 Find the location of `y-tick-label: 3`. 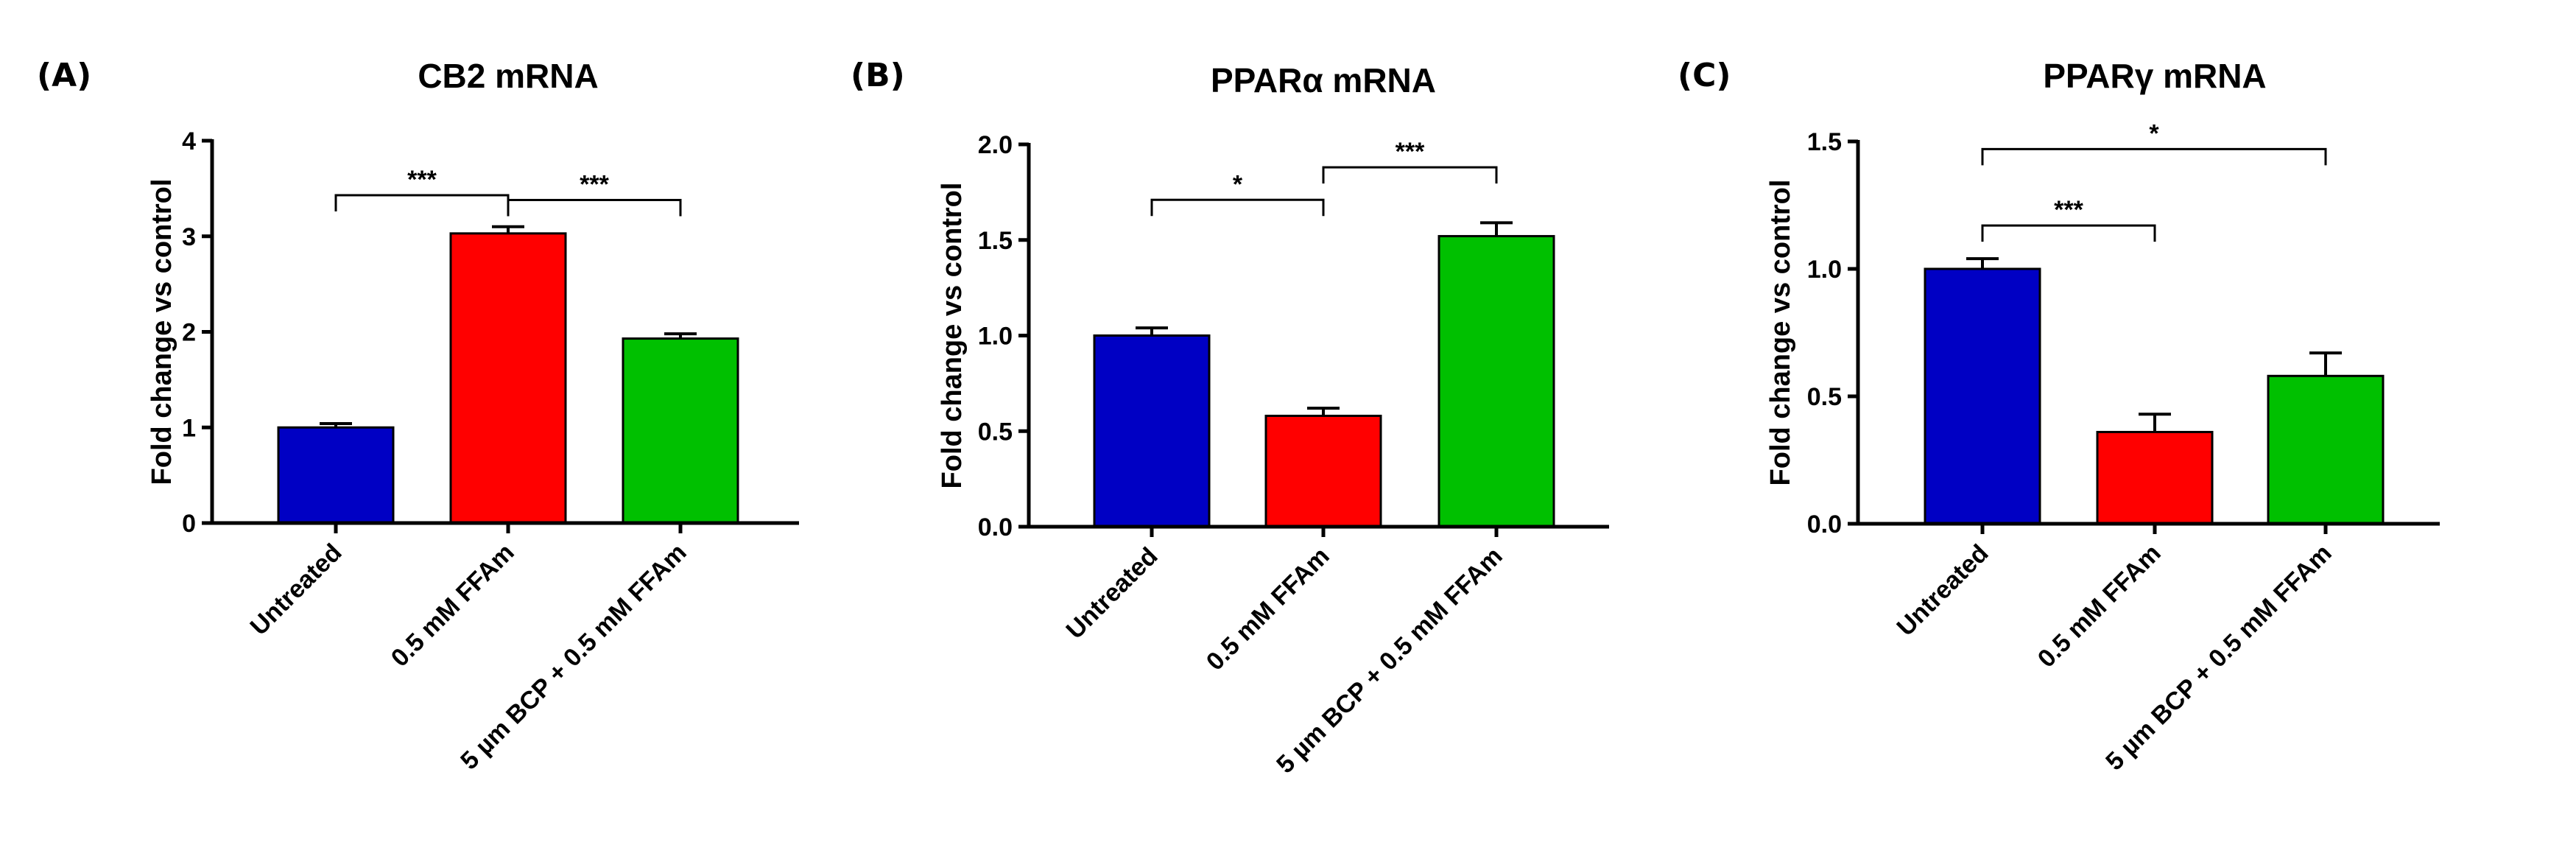

y-tick-label: 3 is located at coordinates (189, 237).